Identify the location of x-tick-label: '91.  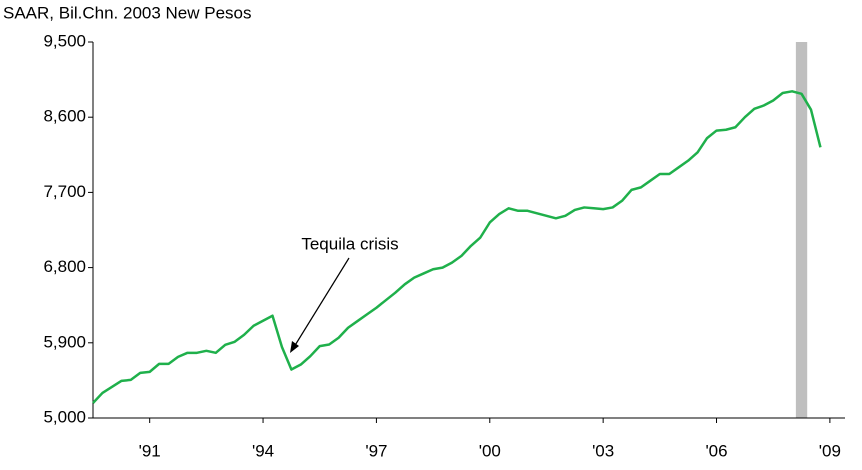
(150, 450).